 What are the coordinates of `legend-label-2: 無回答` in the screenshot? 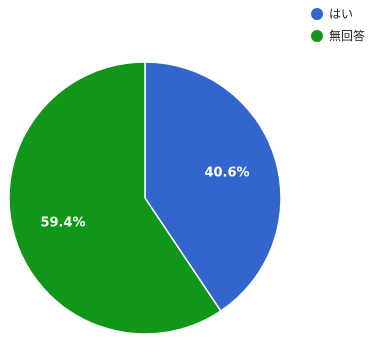 It's located at (347, 35).